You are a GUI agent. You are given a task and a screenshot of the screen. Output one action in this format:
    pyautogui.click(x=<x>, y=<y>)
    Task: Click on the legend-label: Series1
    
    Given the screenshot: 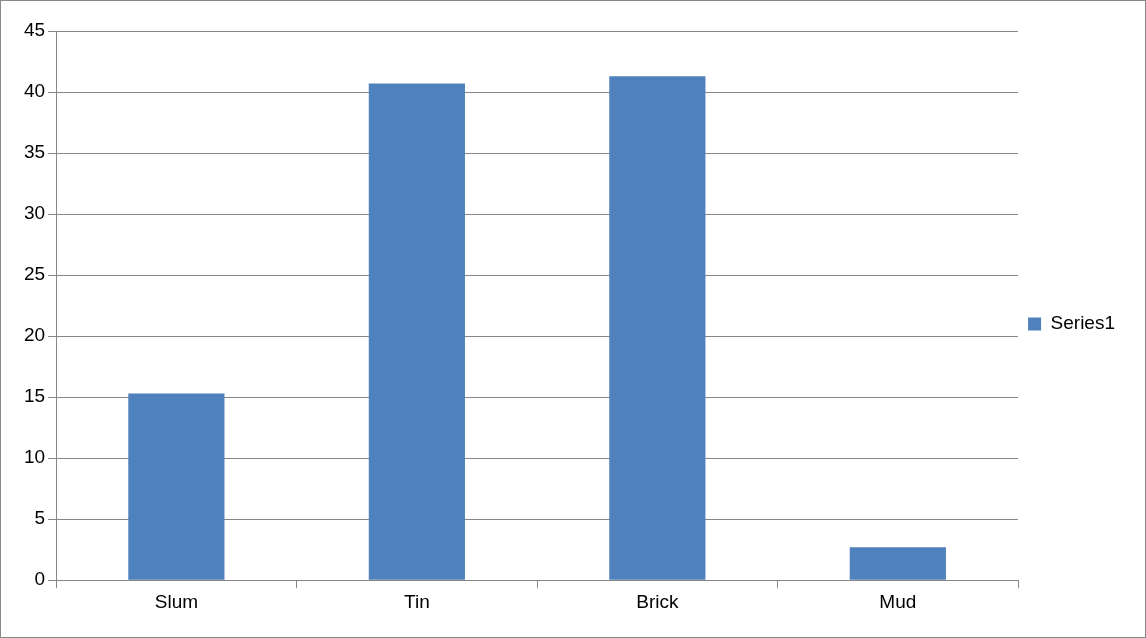 What is the action you would take?
    pyautogui.click(x=1082, y=323)
    